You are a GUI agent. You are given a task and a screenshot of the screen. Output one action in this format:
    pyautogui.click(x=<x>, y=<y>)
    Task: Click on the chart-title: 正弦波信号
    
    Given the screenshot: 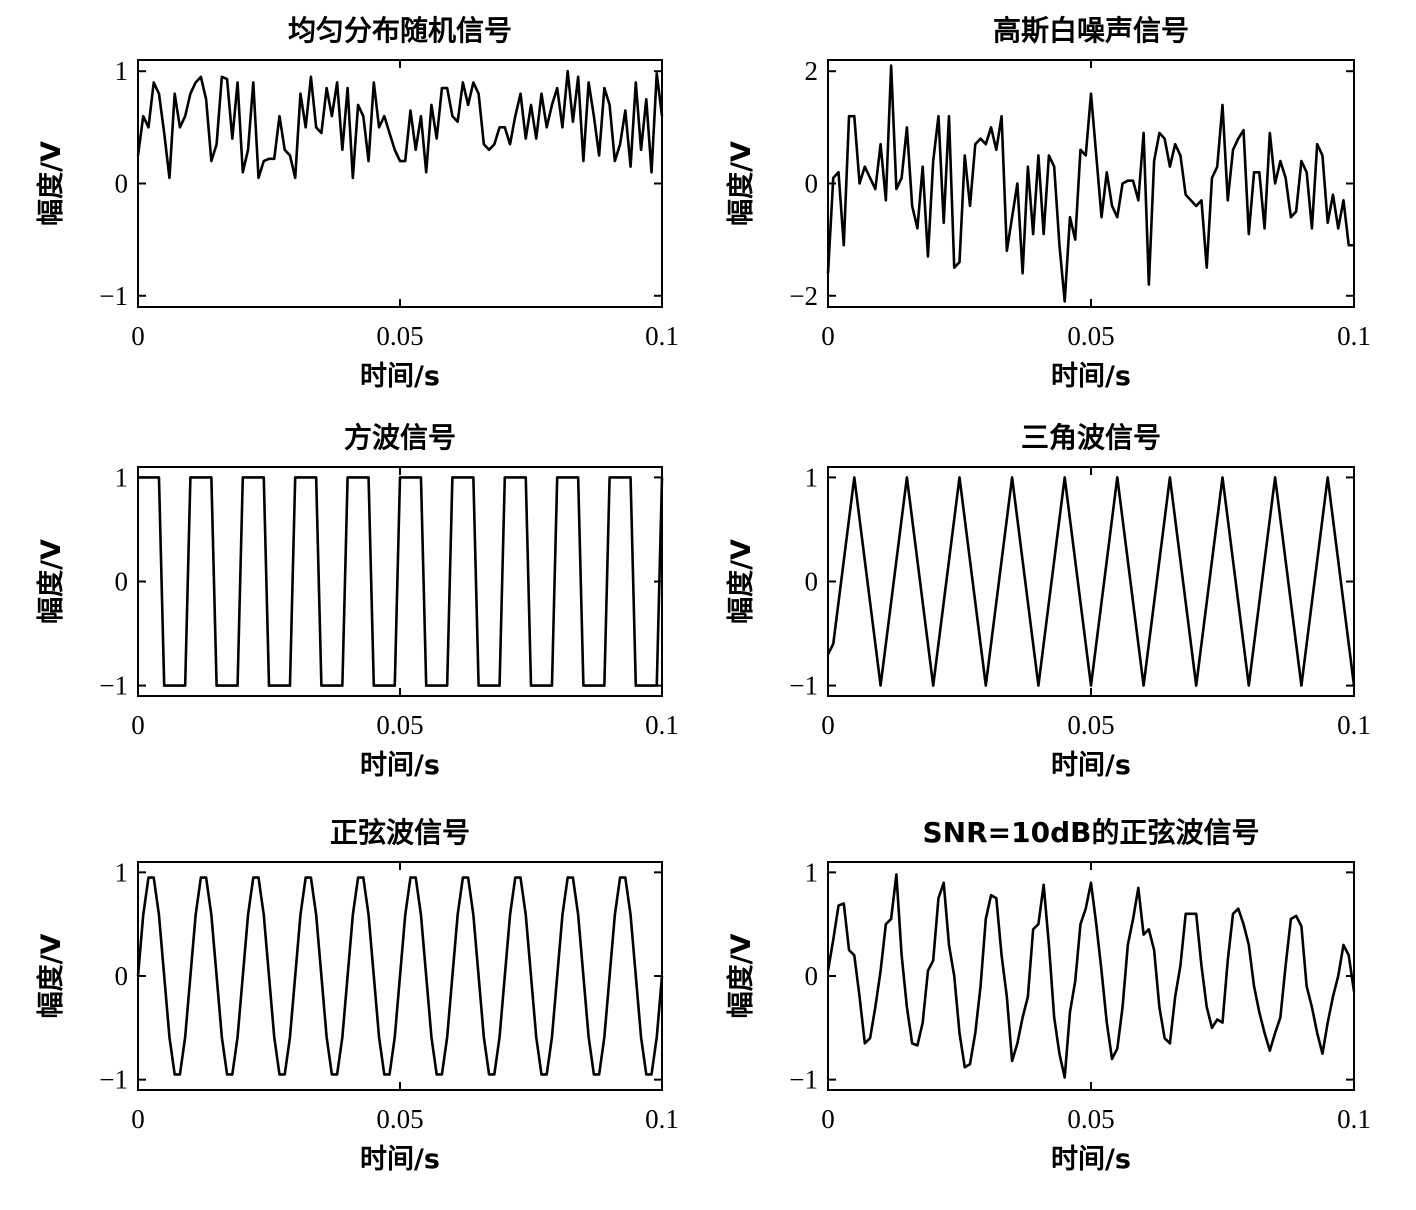 What is the action you would take?
    pyautogui.click(x=400, y=832)
    